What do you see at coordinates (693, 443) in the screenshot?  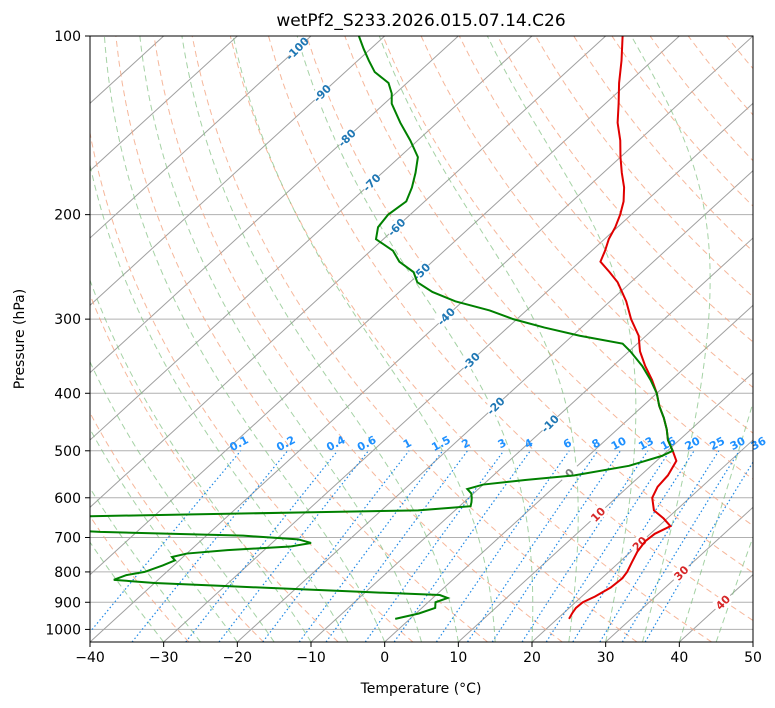 I see `mixing-ratio-label: 20` at bounding box center [693, 443].